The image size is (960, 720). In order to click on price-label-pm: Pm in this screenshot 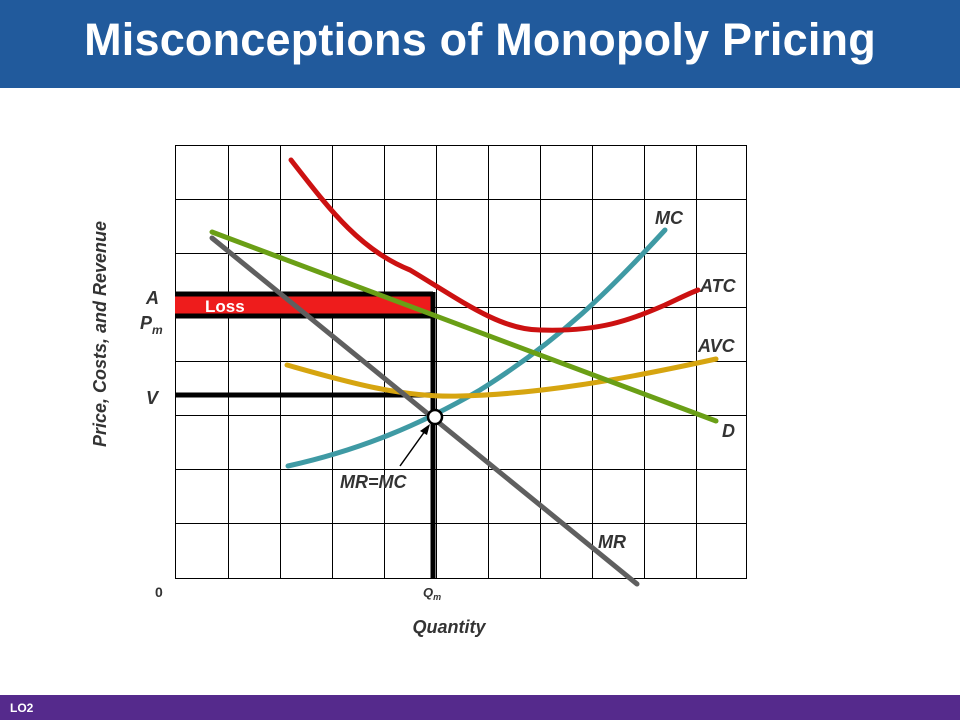, I will do `click(151, 325)`.